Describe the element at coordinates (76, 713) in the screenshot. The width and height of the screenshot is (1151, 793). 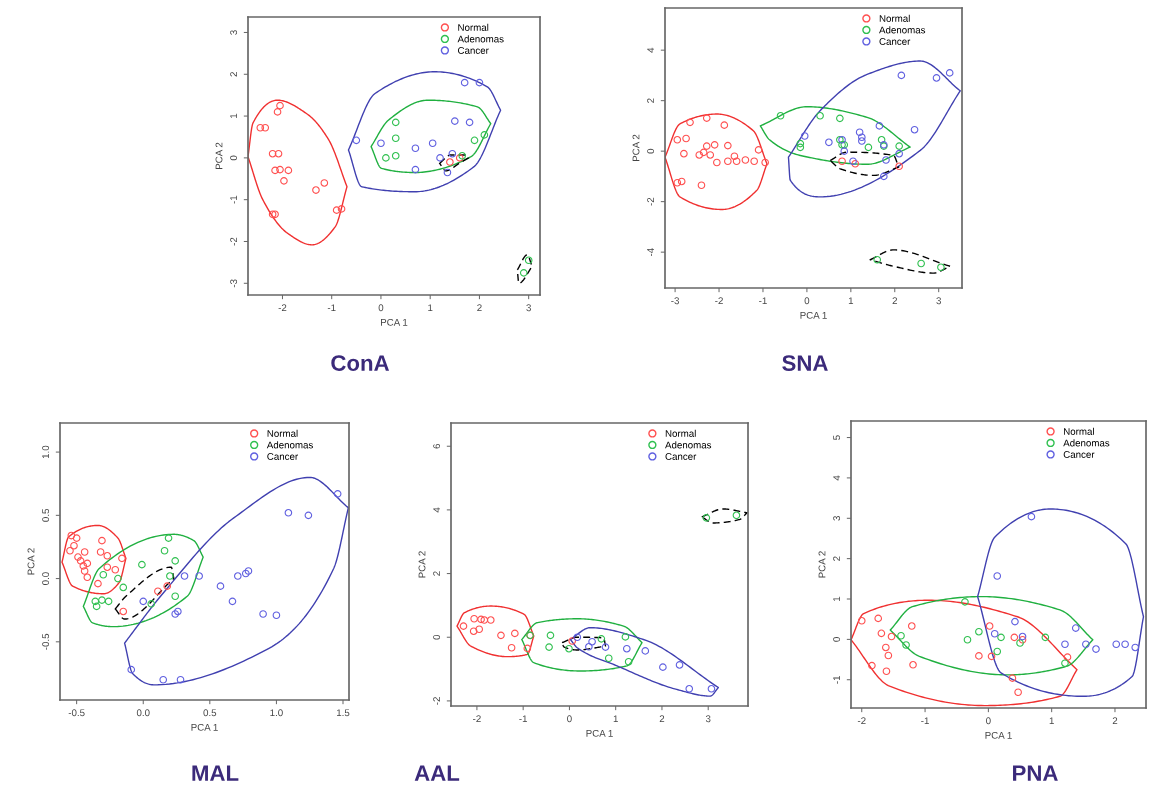
I see `x-tick-label: -0.5` at that location.